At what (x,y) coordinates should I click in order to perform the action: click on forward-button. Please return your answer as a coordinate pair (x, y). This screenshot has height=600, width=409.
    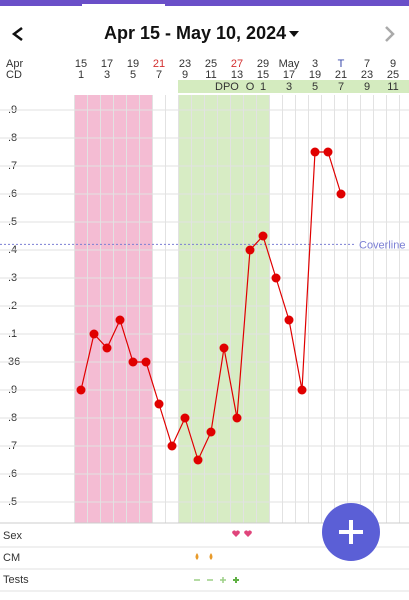
    Looking at the image, I should click on (390, 34).